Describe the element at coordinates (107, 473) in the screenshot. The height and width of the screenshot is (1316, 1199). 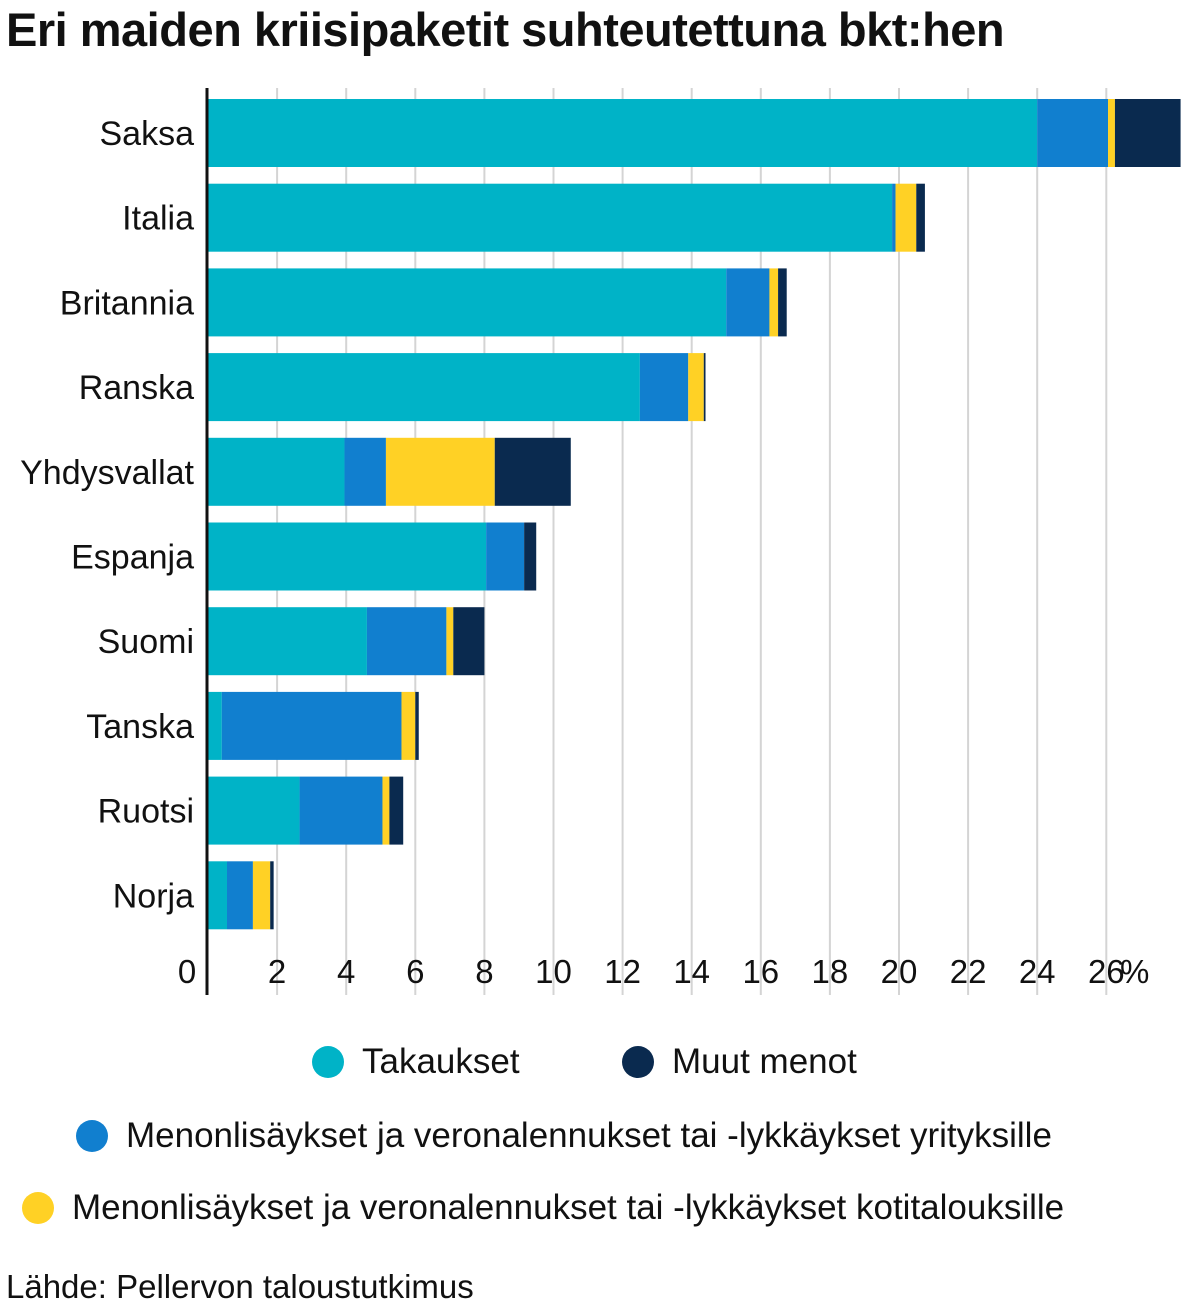
I see `category-label-yhdysvallat: Yhdysvallat` at that location.